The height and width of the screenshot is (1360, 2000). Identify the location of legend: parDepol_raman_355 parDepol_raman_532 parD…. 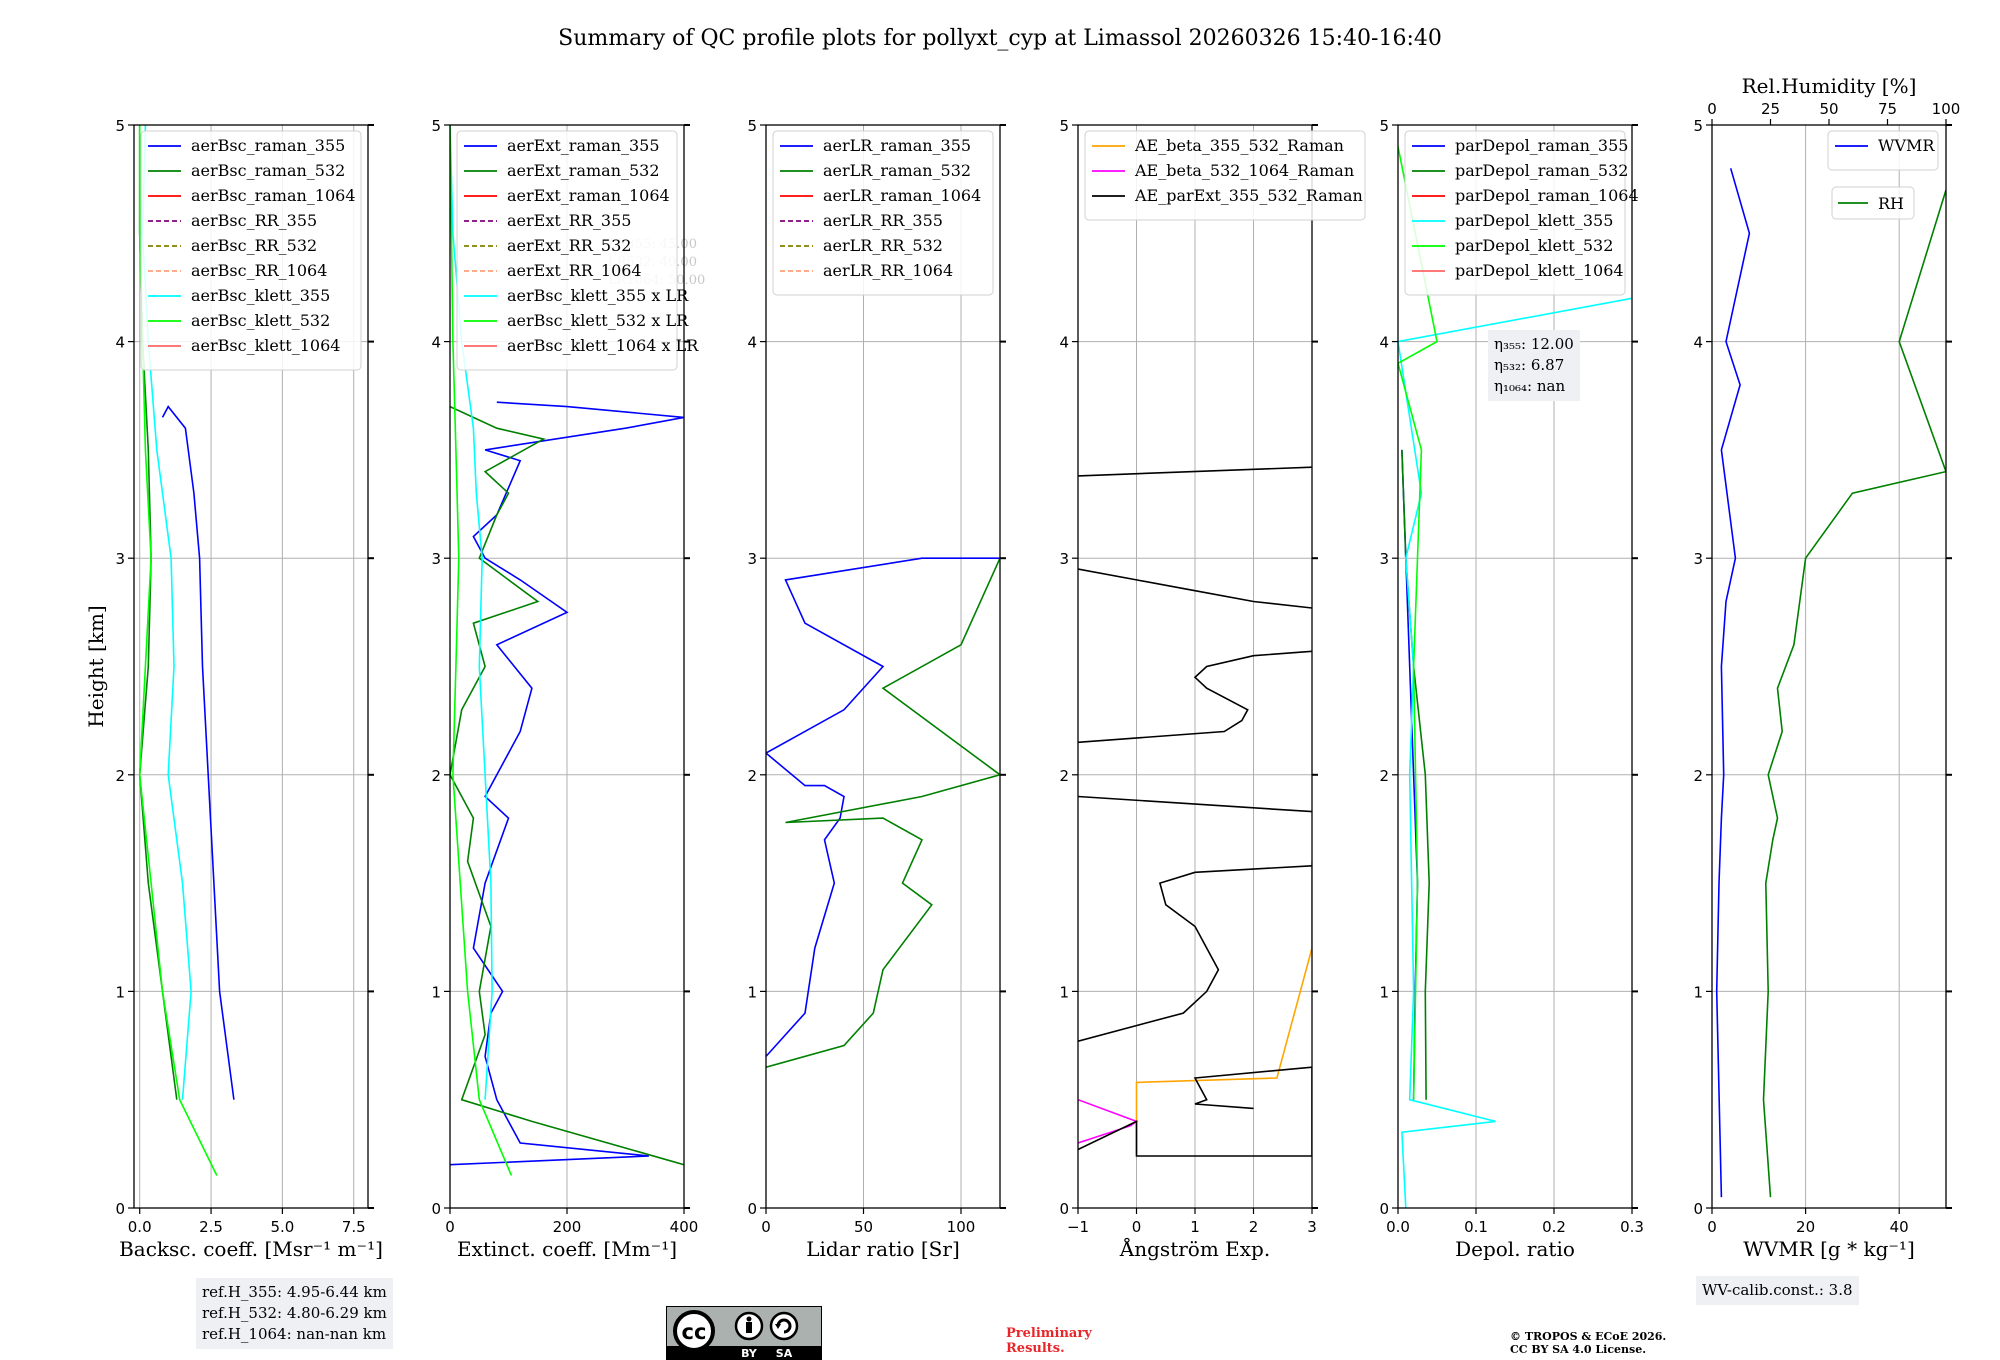
(1521, 213).